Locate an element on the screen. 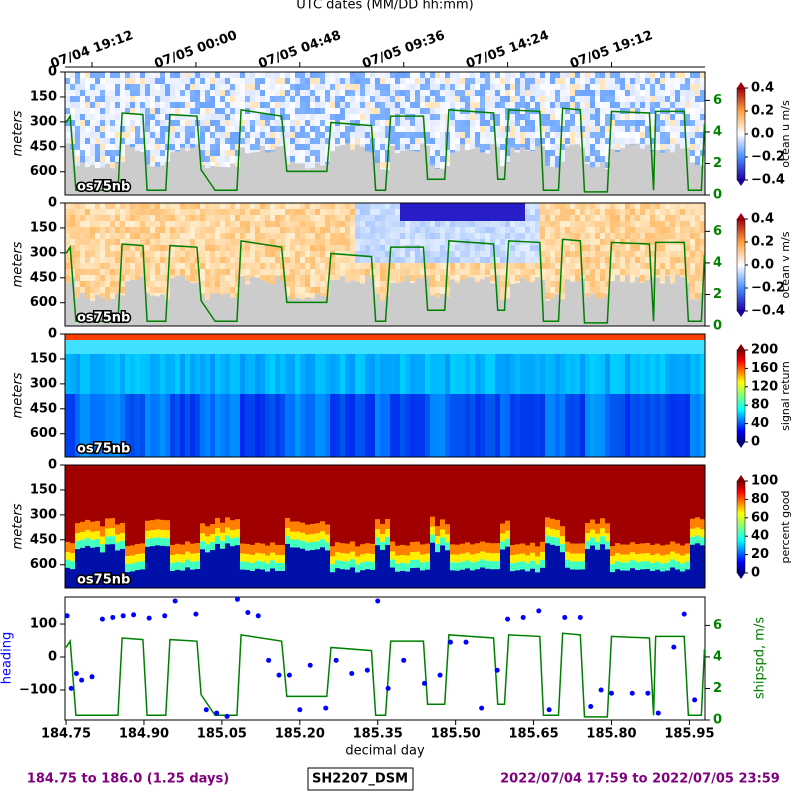  footer-left: 184.75 to 186.0 (1.25 days) is located at coordinates (128, 779).